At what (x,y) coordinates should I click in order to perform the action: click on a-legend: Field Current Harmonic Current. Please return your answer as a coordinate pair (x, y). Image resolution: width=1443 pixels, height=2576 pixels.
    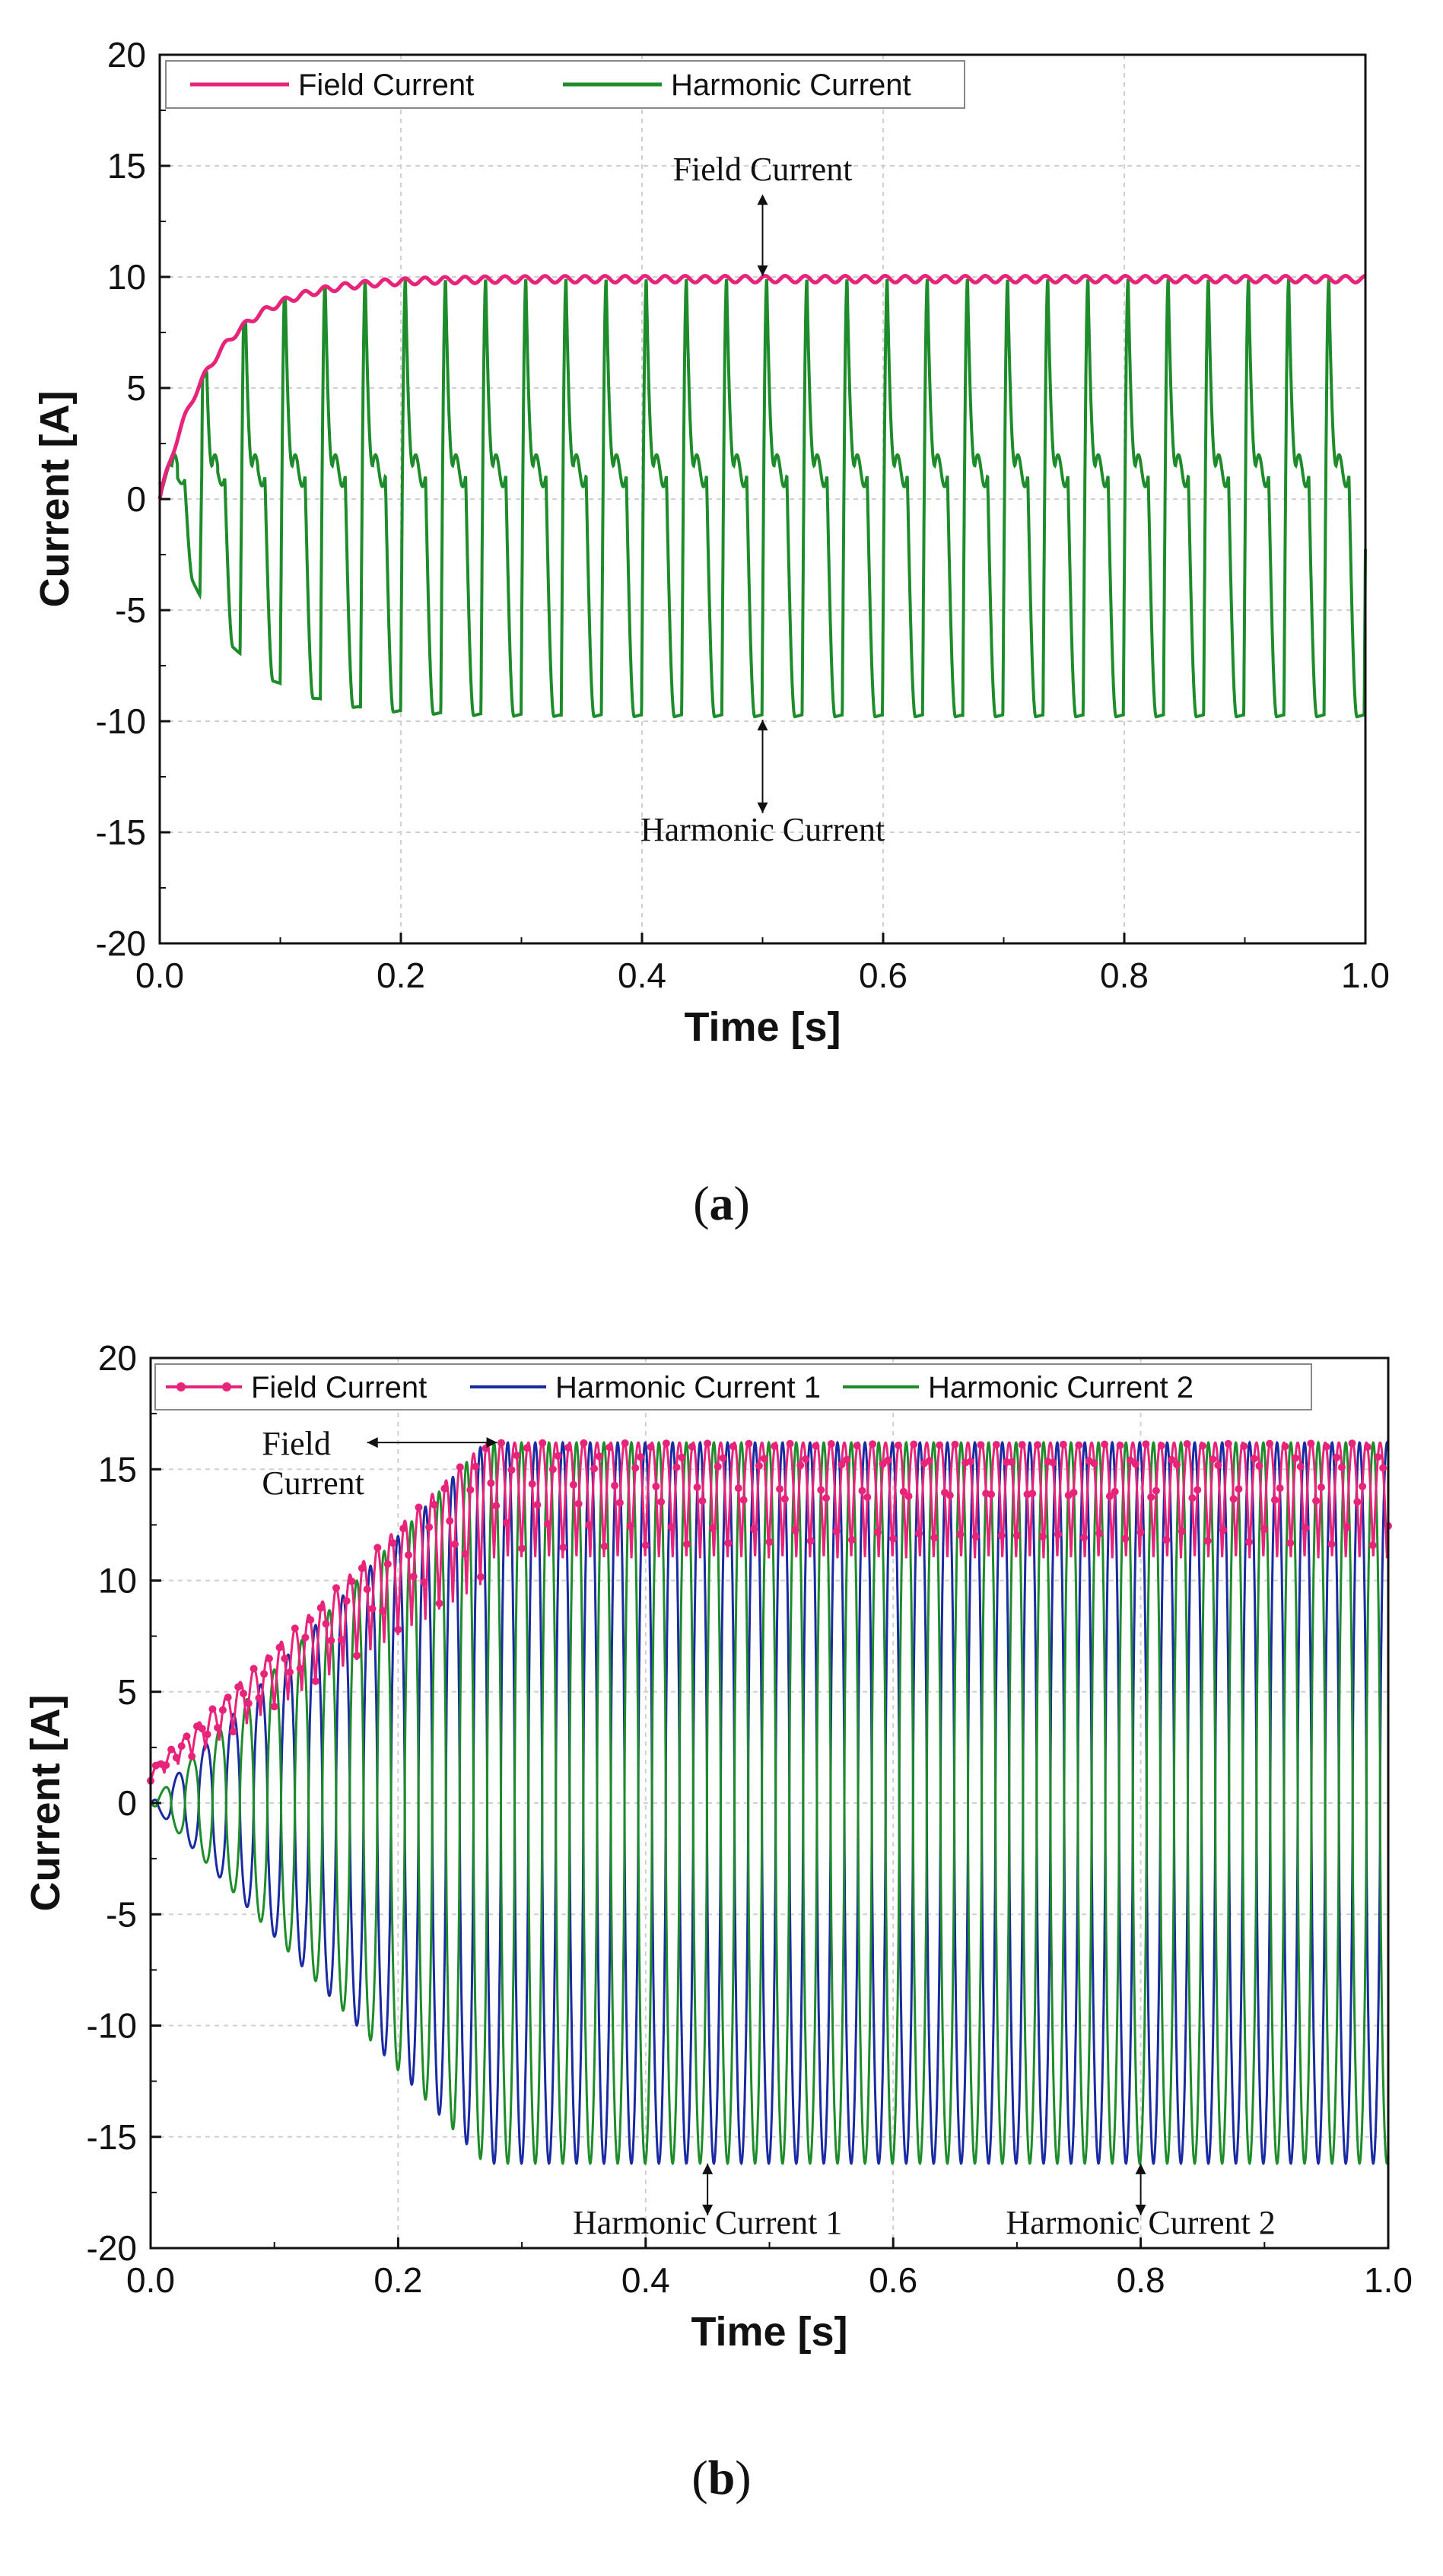
    Looking at the image, I should click on (565, 84).